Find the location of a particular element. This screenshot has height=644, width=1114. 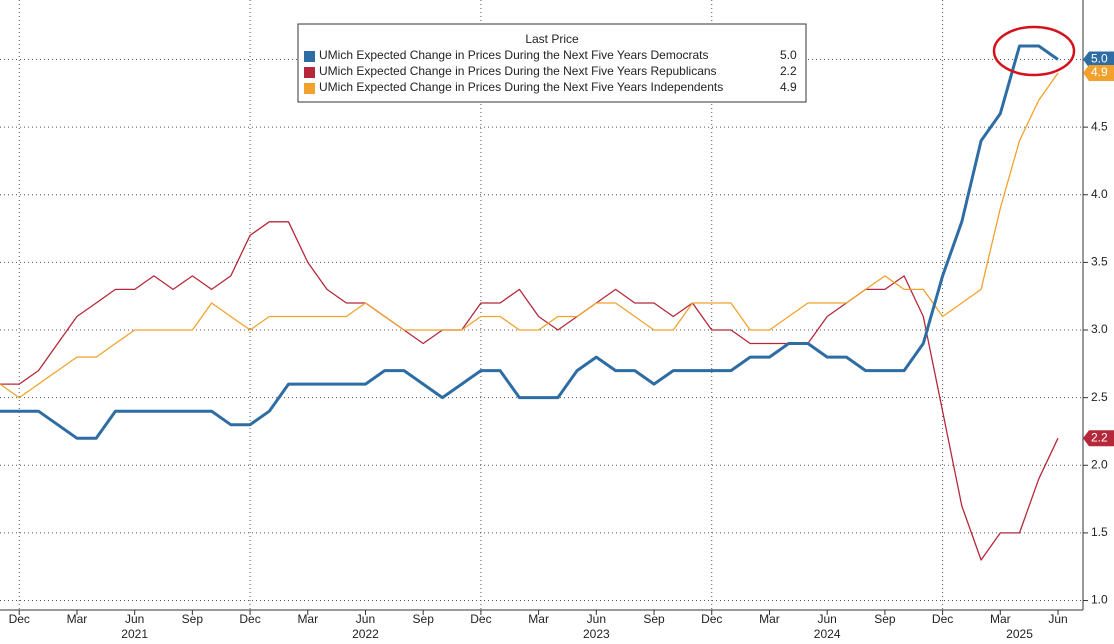

last-price-tag-label: 4.9 is located at coordinates (1099, 72).